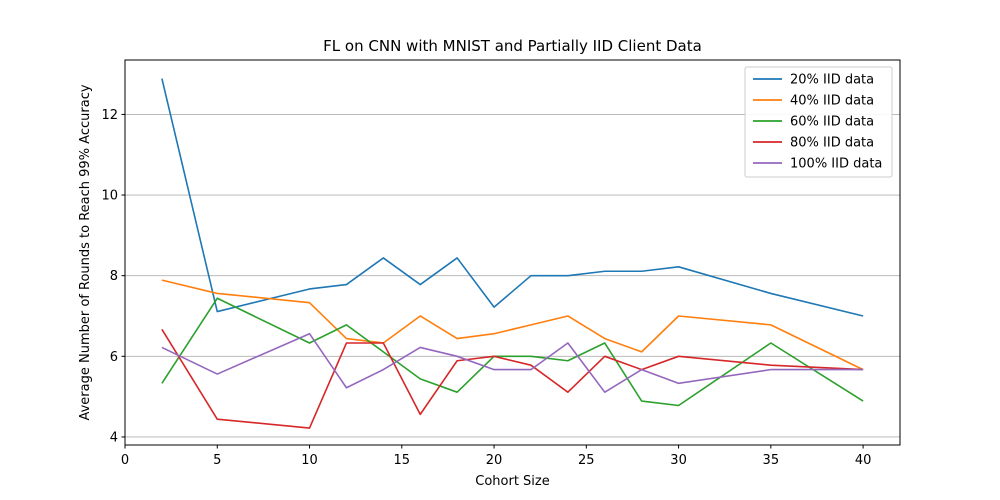  What do you see at coordinates (771, 460) in the screenshot?
I see `x-tick-label: 35` at bounding box center [771, 460].